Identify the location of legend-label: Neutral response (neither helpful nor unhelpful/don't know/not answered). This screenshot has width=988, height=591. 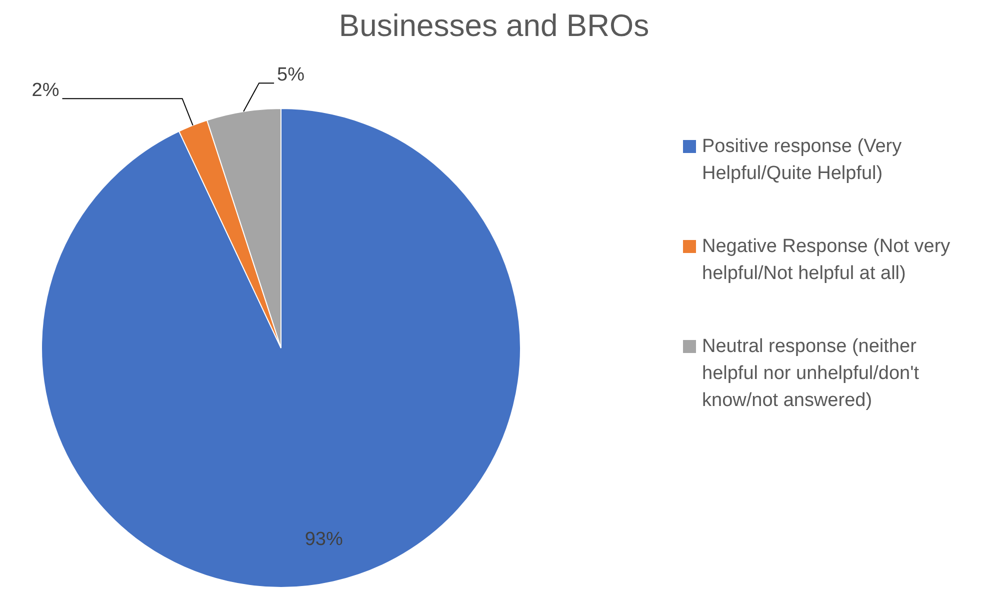
(811, 374).